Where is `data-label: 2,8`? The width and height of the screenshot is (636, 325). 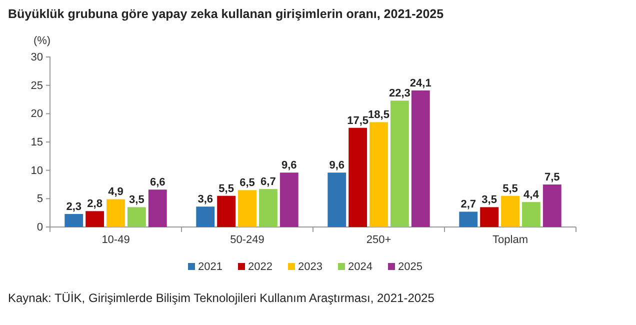
data-label: 2,8 is located at coordinates (94, 204).